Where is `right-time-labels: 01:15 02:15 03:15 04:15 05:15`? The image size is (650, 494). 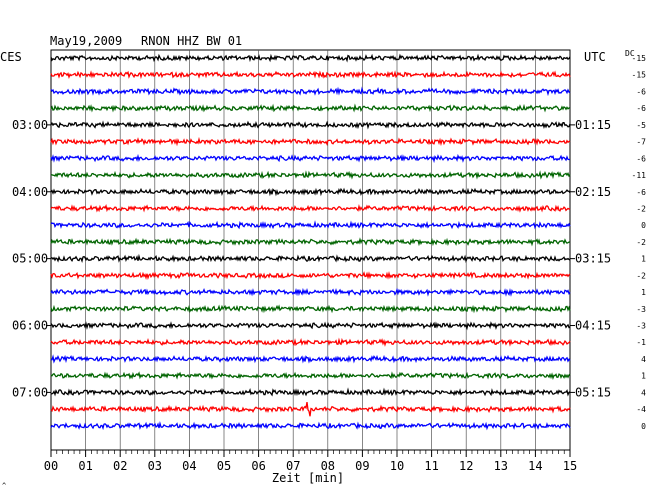
right-time-labels: 01:15 02:15 03:15 04:15 05:15 is located at coordinates (590, 258).